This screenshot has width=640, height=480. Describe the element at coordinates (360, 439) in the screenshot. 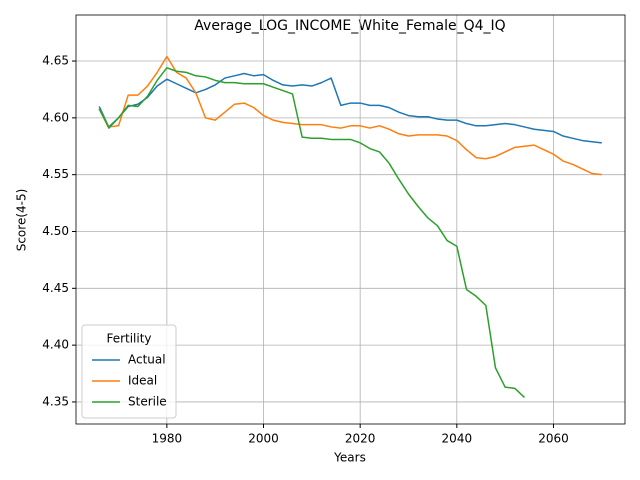

I see `x-tick-label: 2020` at that location.